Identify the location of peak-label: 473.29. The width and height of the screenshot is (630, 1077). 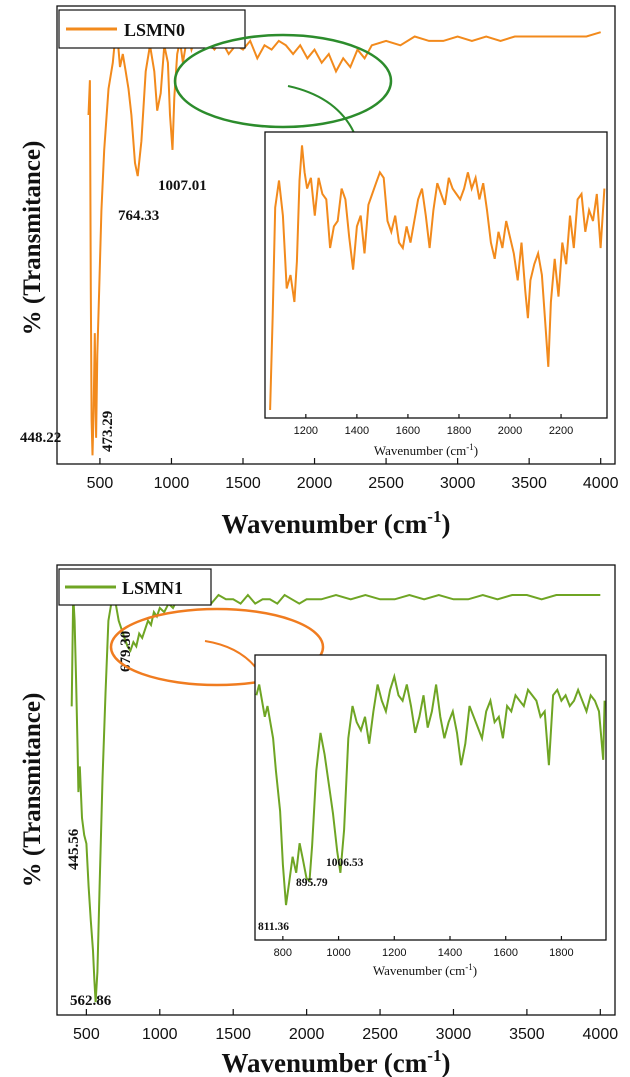
(108, 431).